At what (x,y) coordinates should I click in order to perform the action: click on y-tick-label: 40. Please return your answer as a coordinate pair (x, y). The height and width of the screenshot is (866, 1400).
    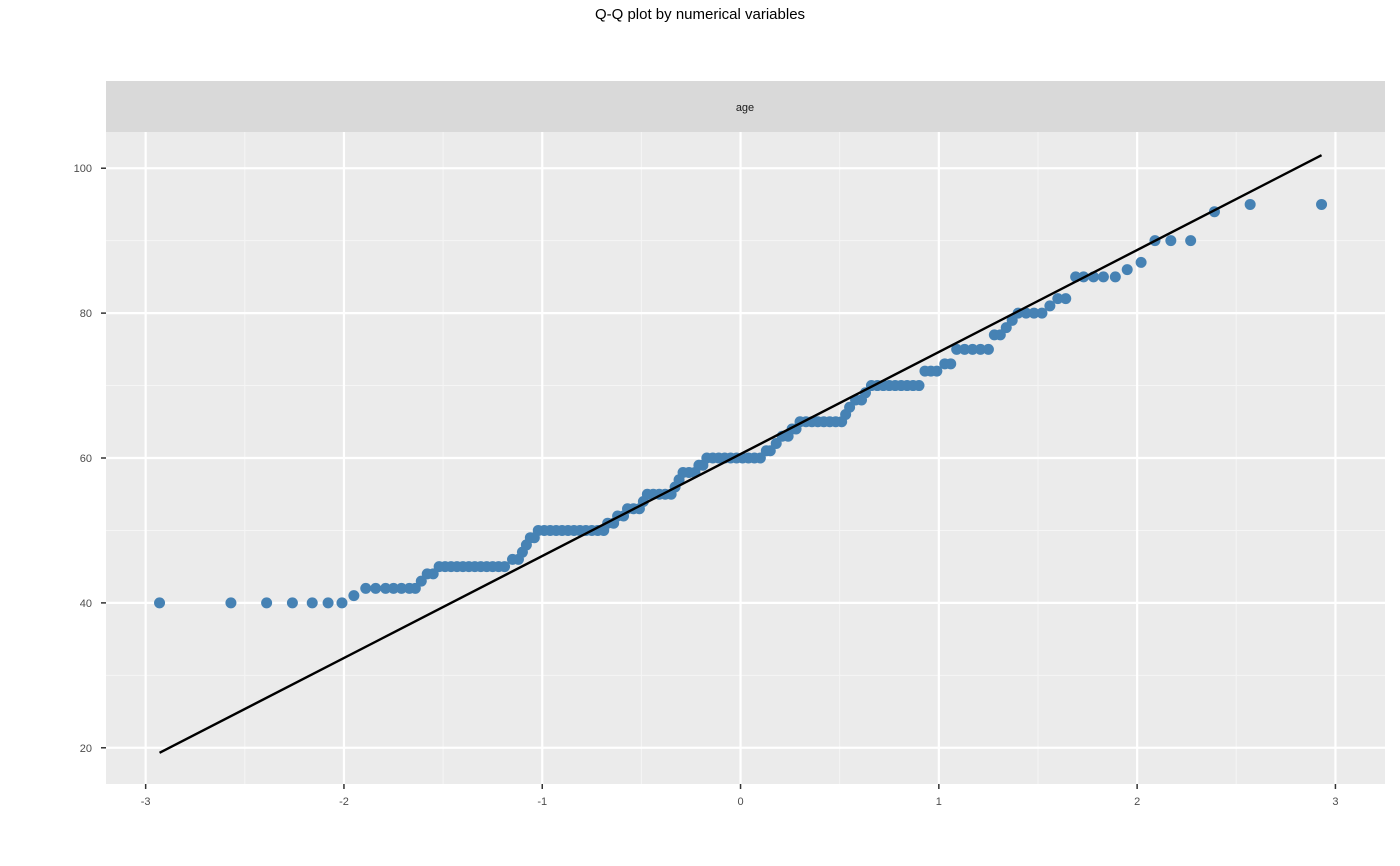
    Looking at the image, I should click on (86, 604).